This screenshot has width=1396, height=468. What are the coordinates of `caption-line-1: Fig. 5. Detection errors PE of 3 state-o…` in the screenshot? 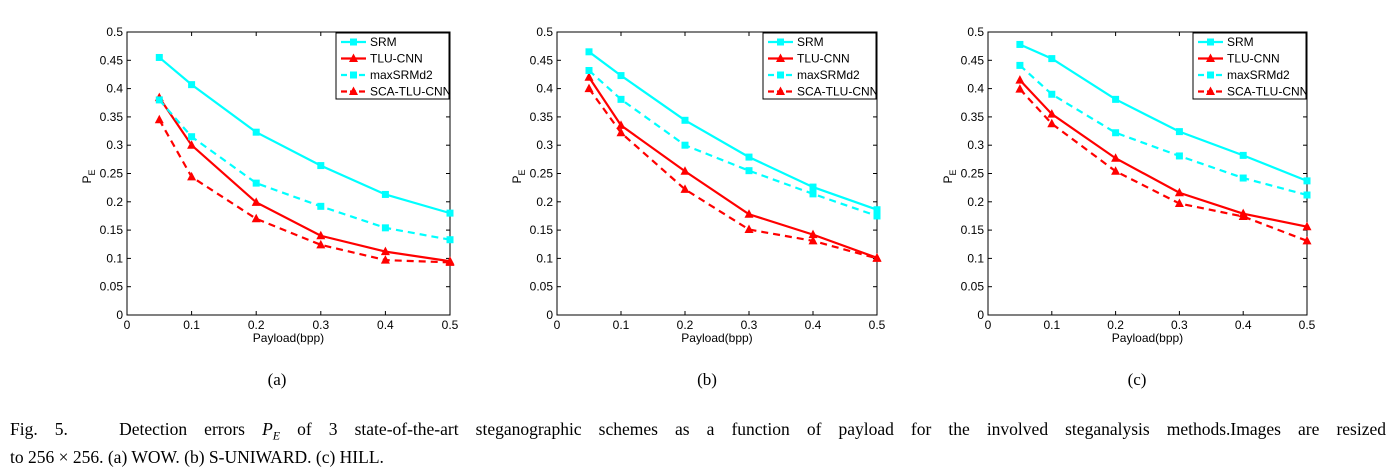 It's located at (698, 433).